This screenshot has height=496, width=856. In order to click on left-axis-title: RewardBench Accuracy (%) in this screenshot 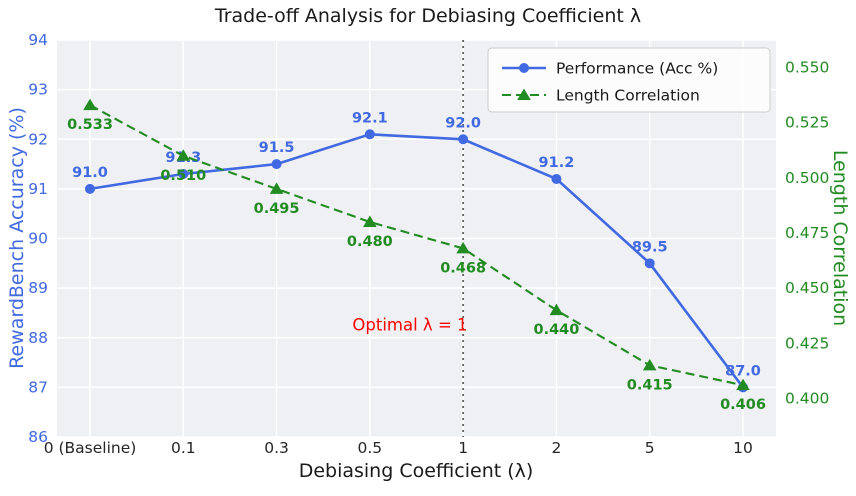, I will do `click(17, 238)`.